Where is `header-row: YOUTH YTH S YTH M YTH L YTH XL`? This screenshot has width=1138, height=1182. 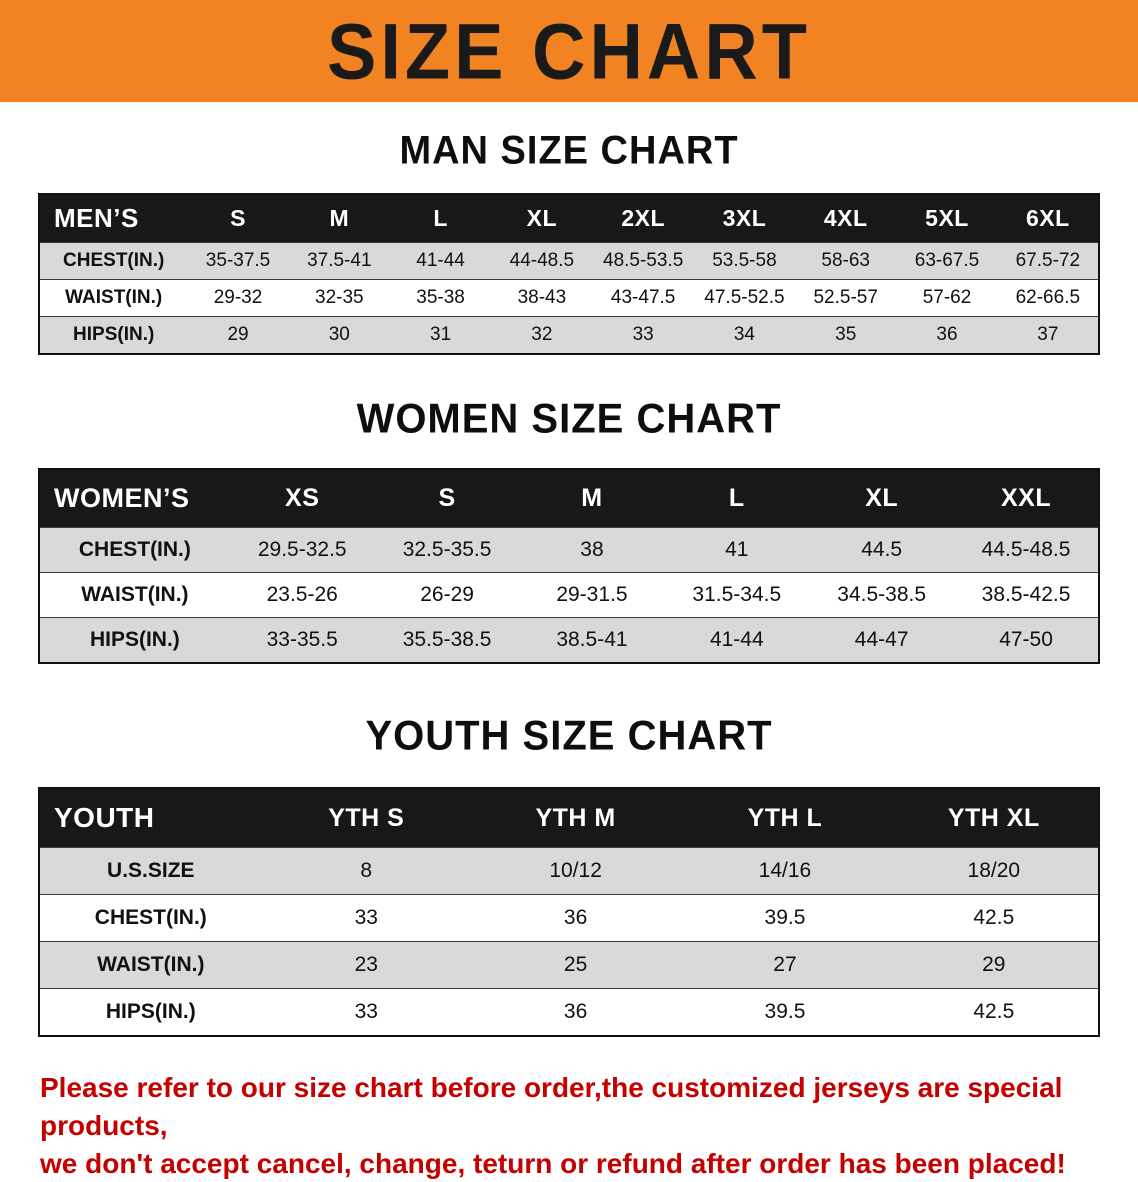 header-row: YOUTH YTH S YTH M YTH L YTH XL is located at coordinates (569, 818).